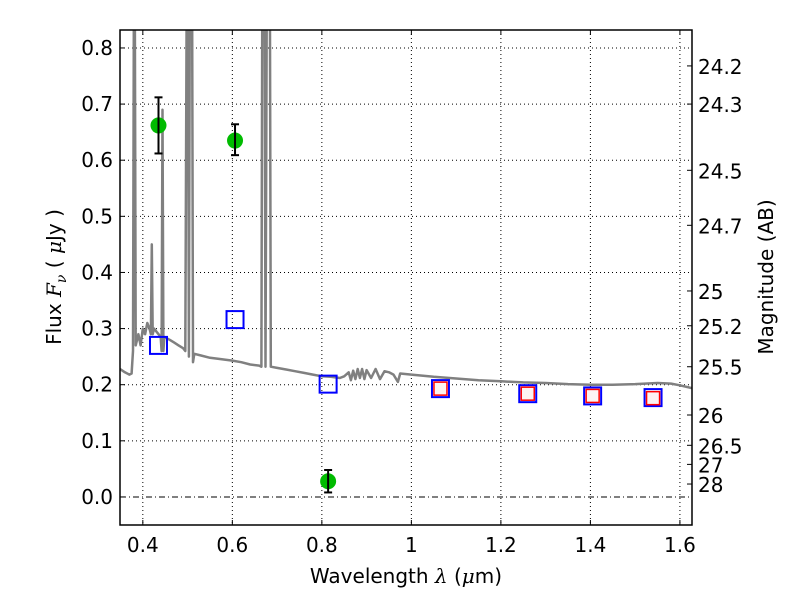  I want to click on x-tick-label: 1, so click(411, 545).